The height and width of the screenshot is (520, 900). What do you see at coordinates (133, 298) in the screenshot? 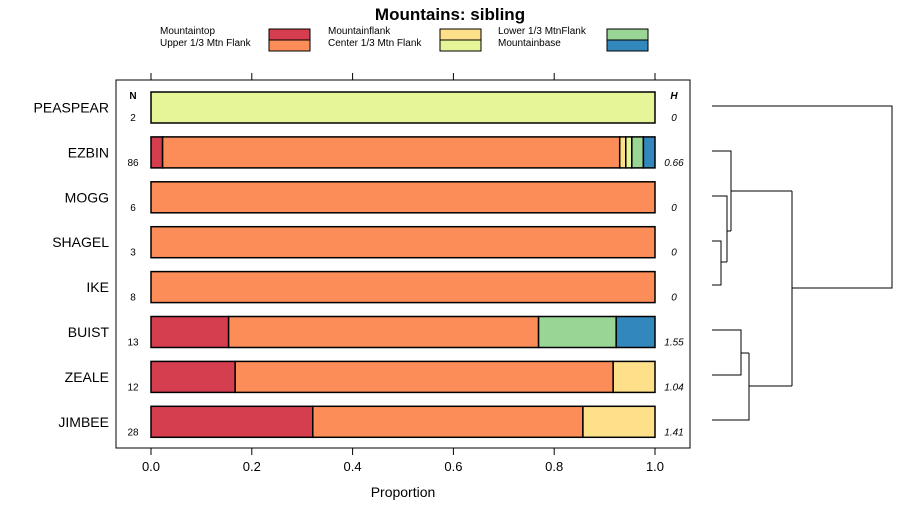
I see `n-value: 8` at bounding box center [133, 298].